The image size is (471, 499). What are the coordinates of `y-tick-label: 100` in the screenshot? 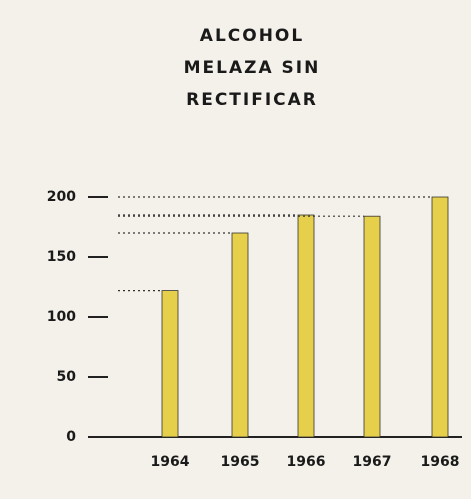 It's located at (61, 317).